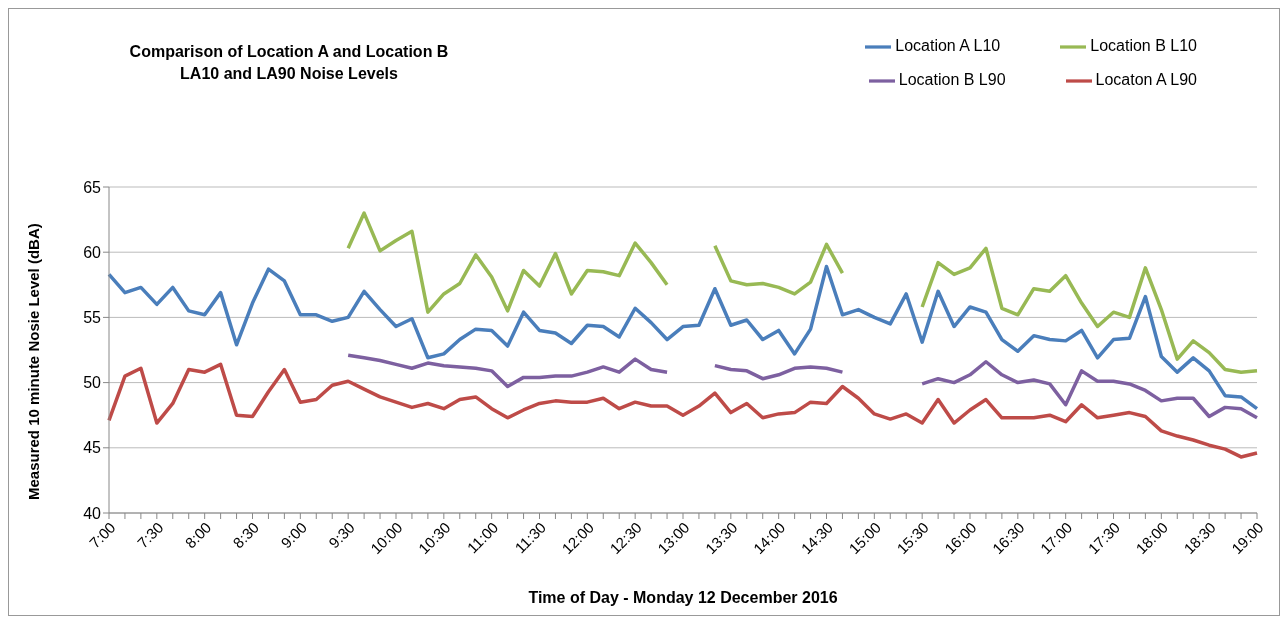  Describe the element at coordinates (952, 79) in the screenshot. I see `legend-label: Location B L90` at that location.